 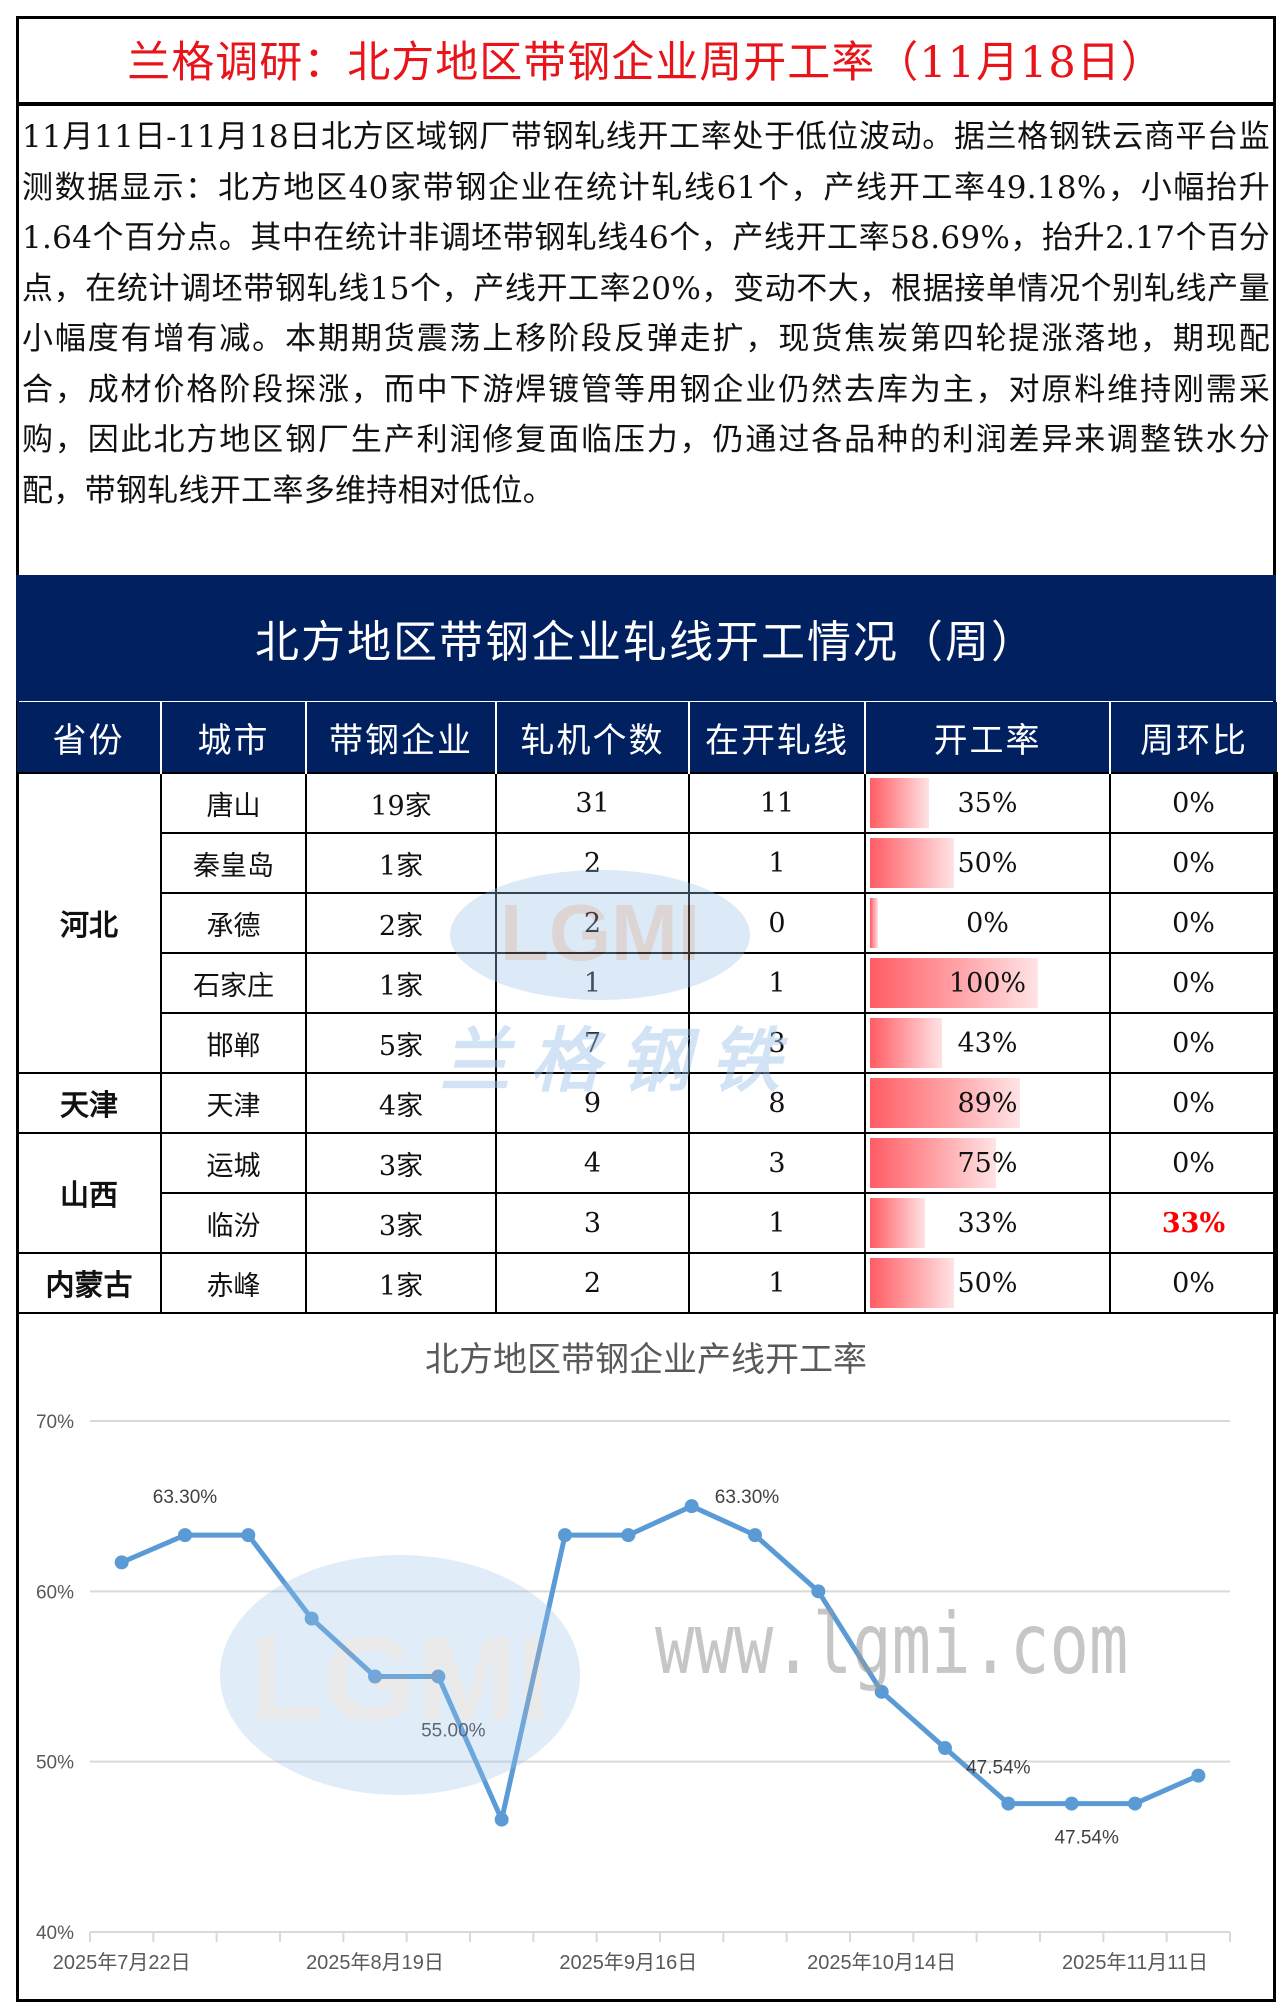 What do you see at coordinates (89, 1193) in the screenshot?
I see `province-cell: 山西` at bounding box center [89, 1193].